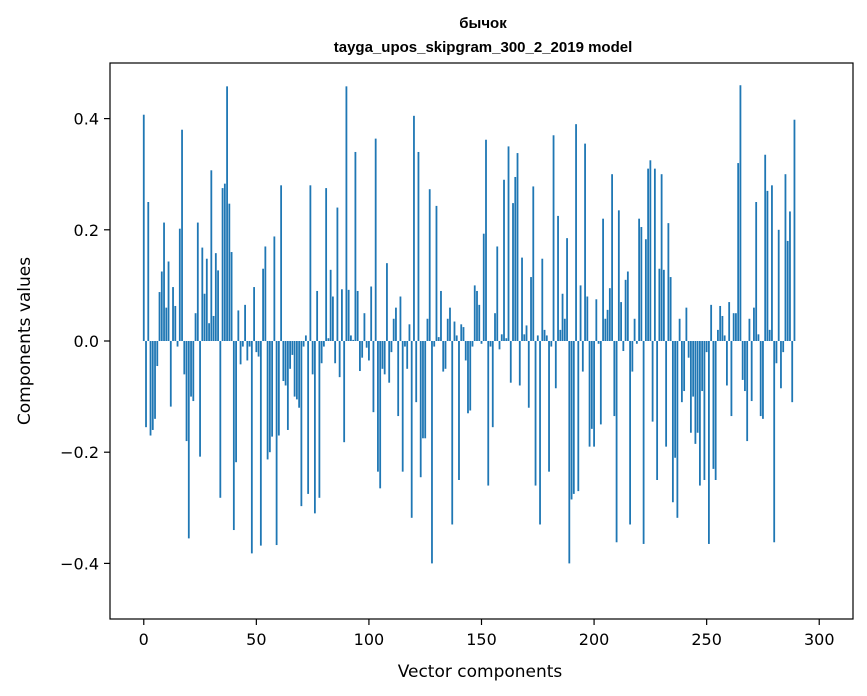 This screenshot has width=867, height=696. What do you see at coordinates (256, 639) in the screenshot?
I see `x-tick-label: 50` at bounding box center [256, 639].